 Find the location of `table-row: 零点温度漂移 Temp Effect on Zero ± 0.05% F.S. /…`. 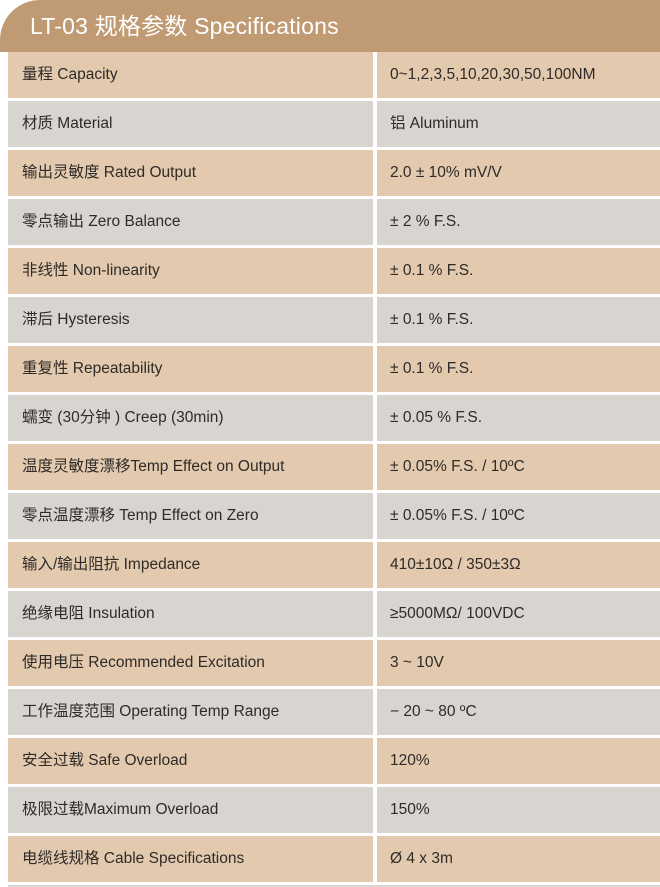

table-row: 零点温度漂移 Temp Effect on Zero ± 0.05% F.S. /… is located at coordinates (334, 516).